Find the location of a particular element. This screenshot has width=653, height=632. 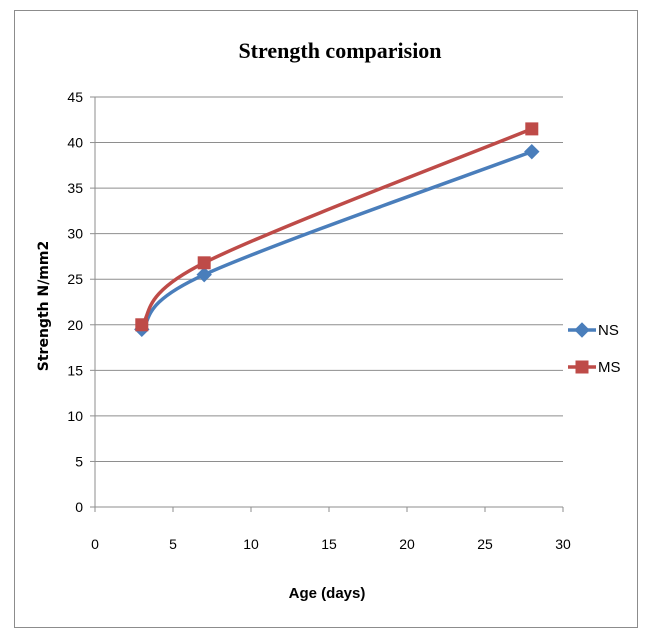

y-tick-label: 5 is located at coordinates (79, 461).